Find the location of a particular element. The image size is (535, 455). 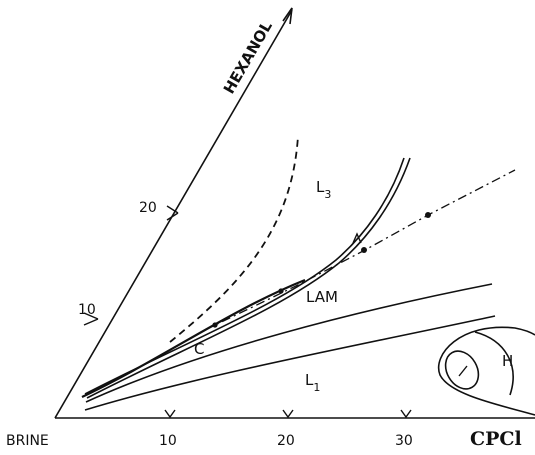

point-lam-mid is located at coordinates (281, 291).